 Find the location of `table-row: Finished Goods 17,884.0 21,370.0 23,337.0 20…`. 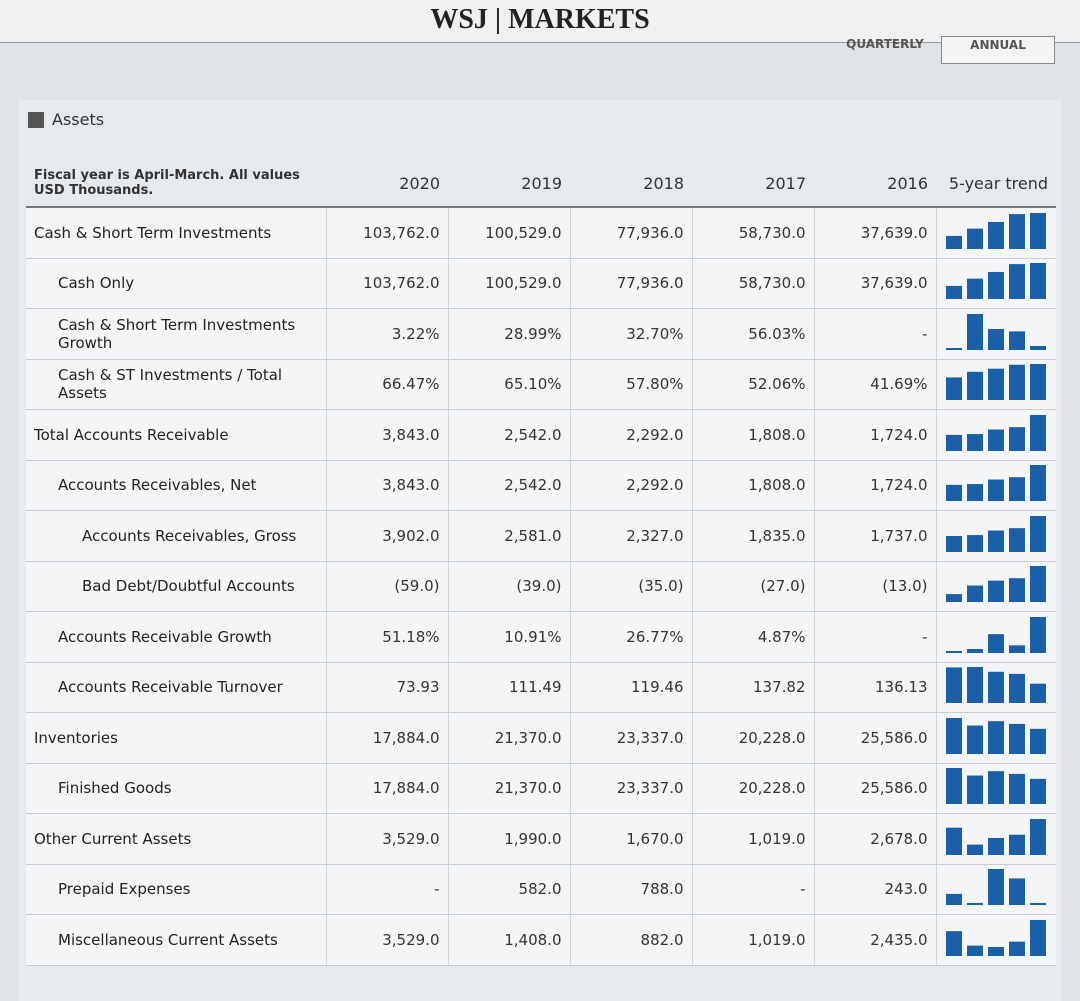

table-row: Finished Goods 17,884.0 21,370.0 23,337.0 20… is located at coordinates (541, 788).